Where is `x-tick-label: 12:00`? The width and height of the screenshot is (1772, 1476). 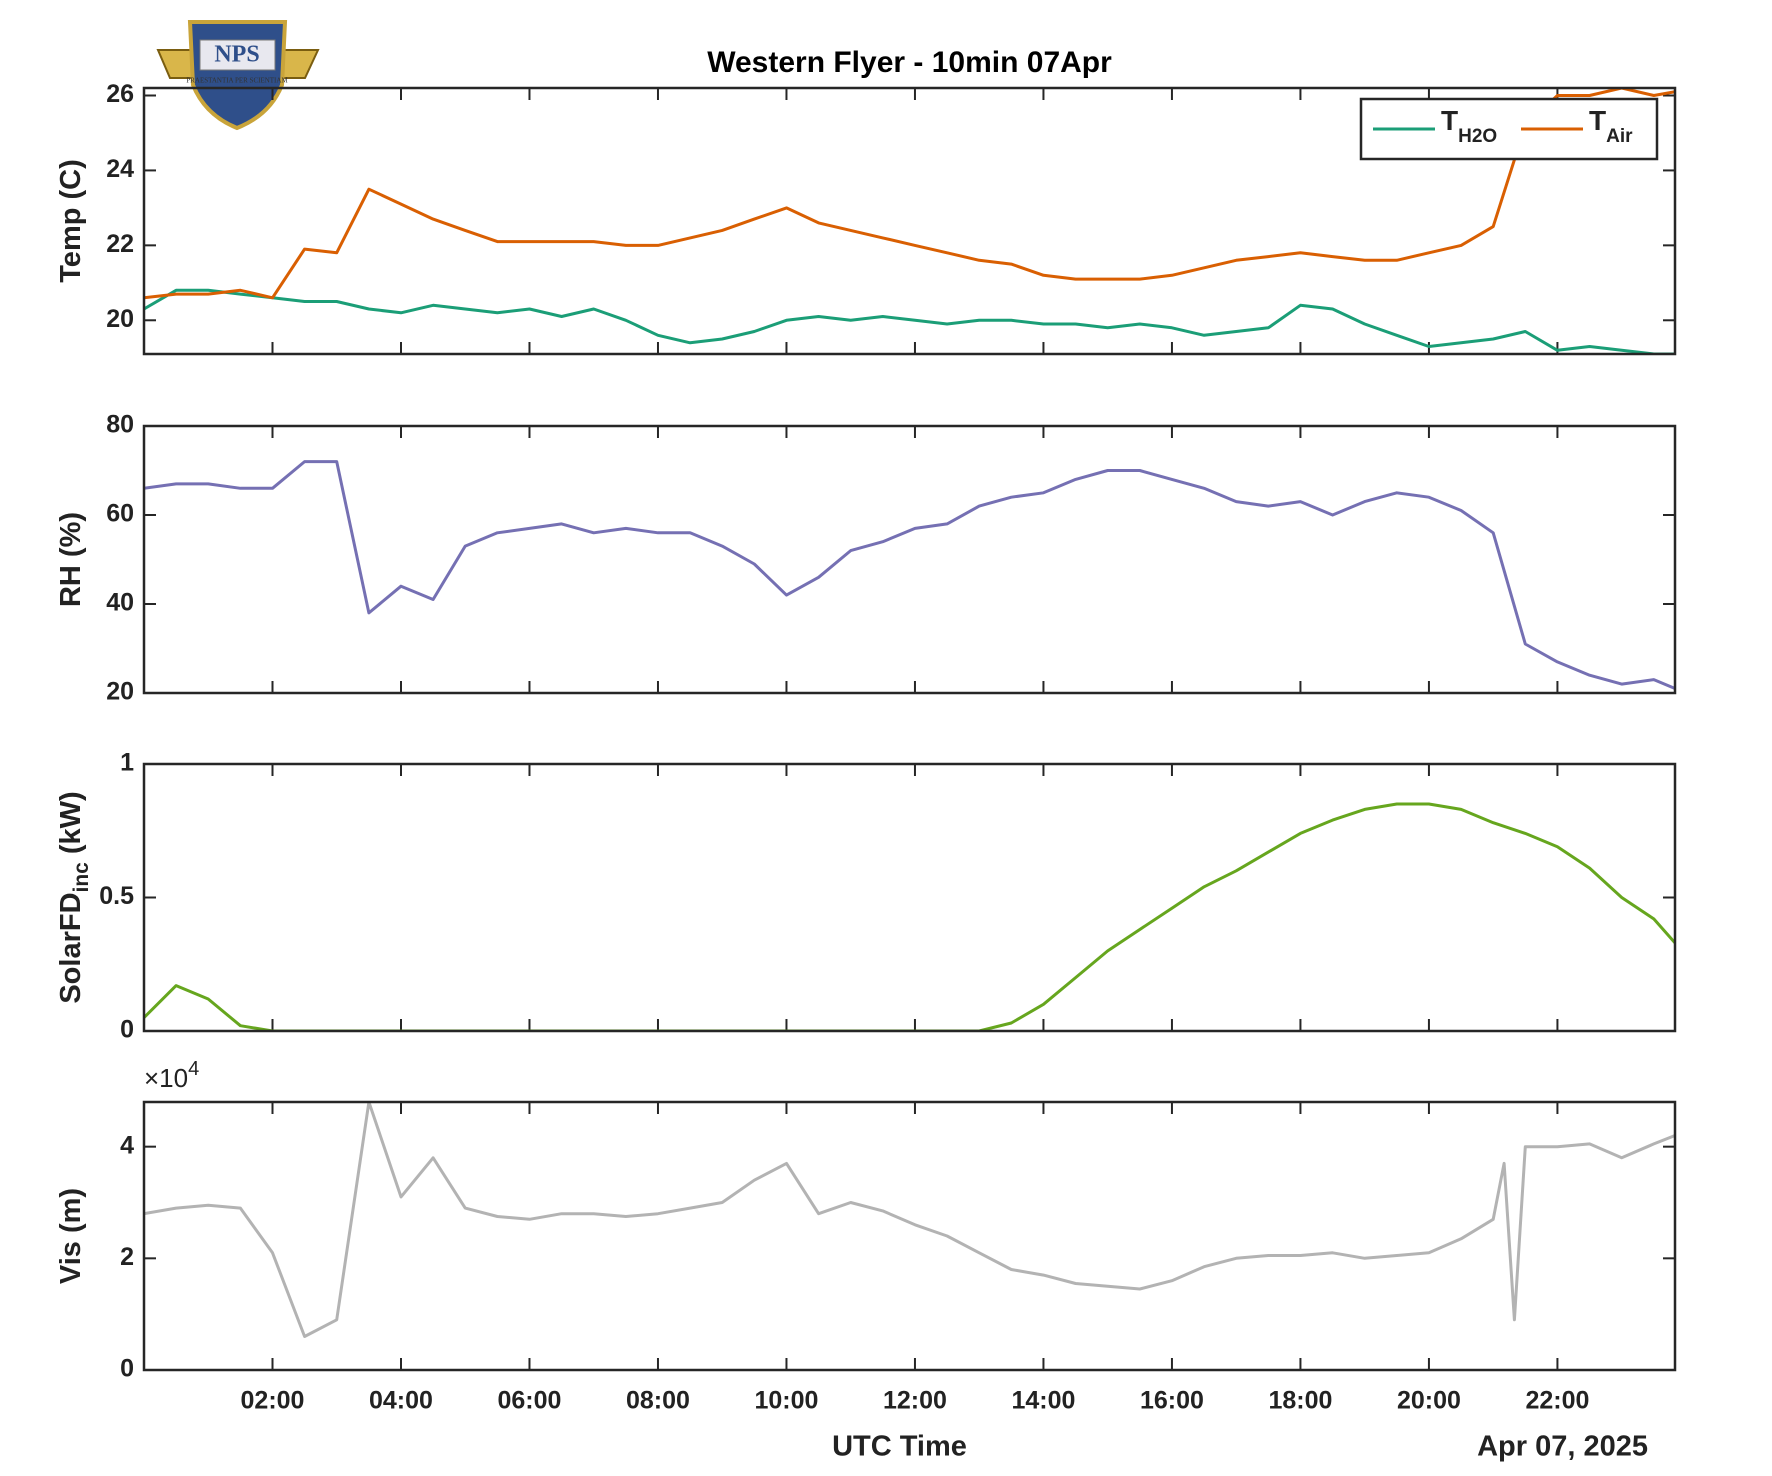 x-tick-label: 12:00 is located at coordinates (915, 1401).